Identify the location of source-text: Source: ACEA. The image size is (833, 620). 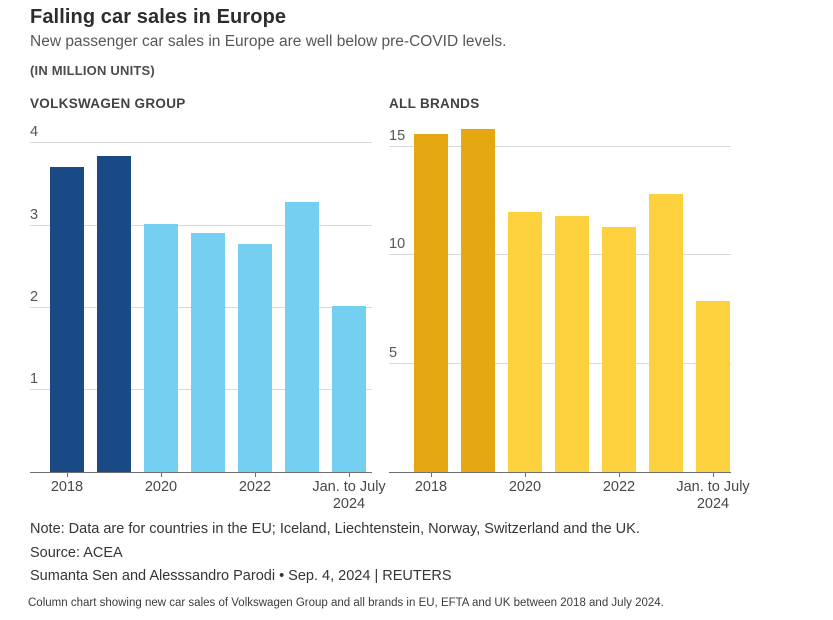
(76, 553).